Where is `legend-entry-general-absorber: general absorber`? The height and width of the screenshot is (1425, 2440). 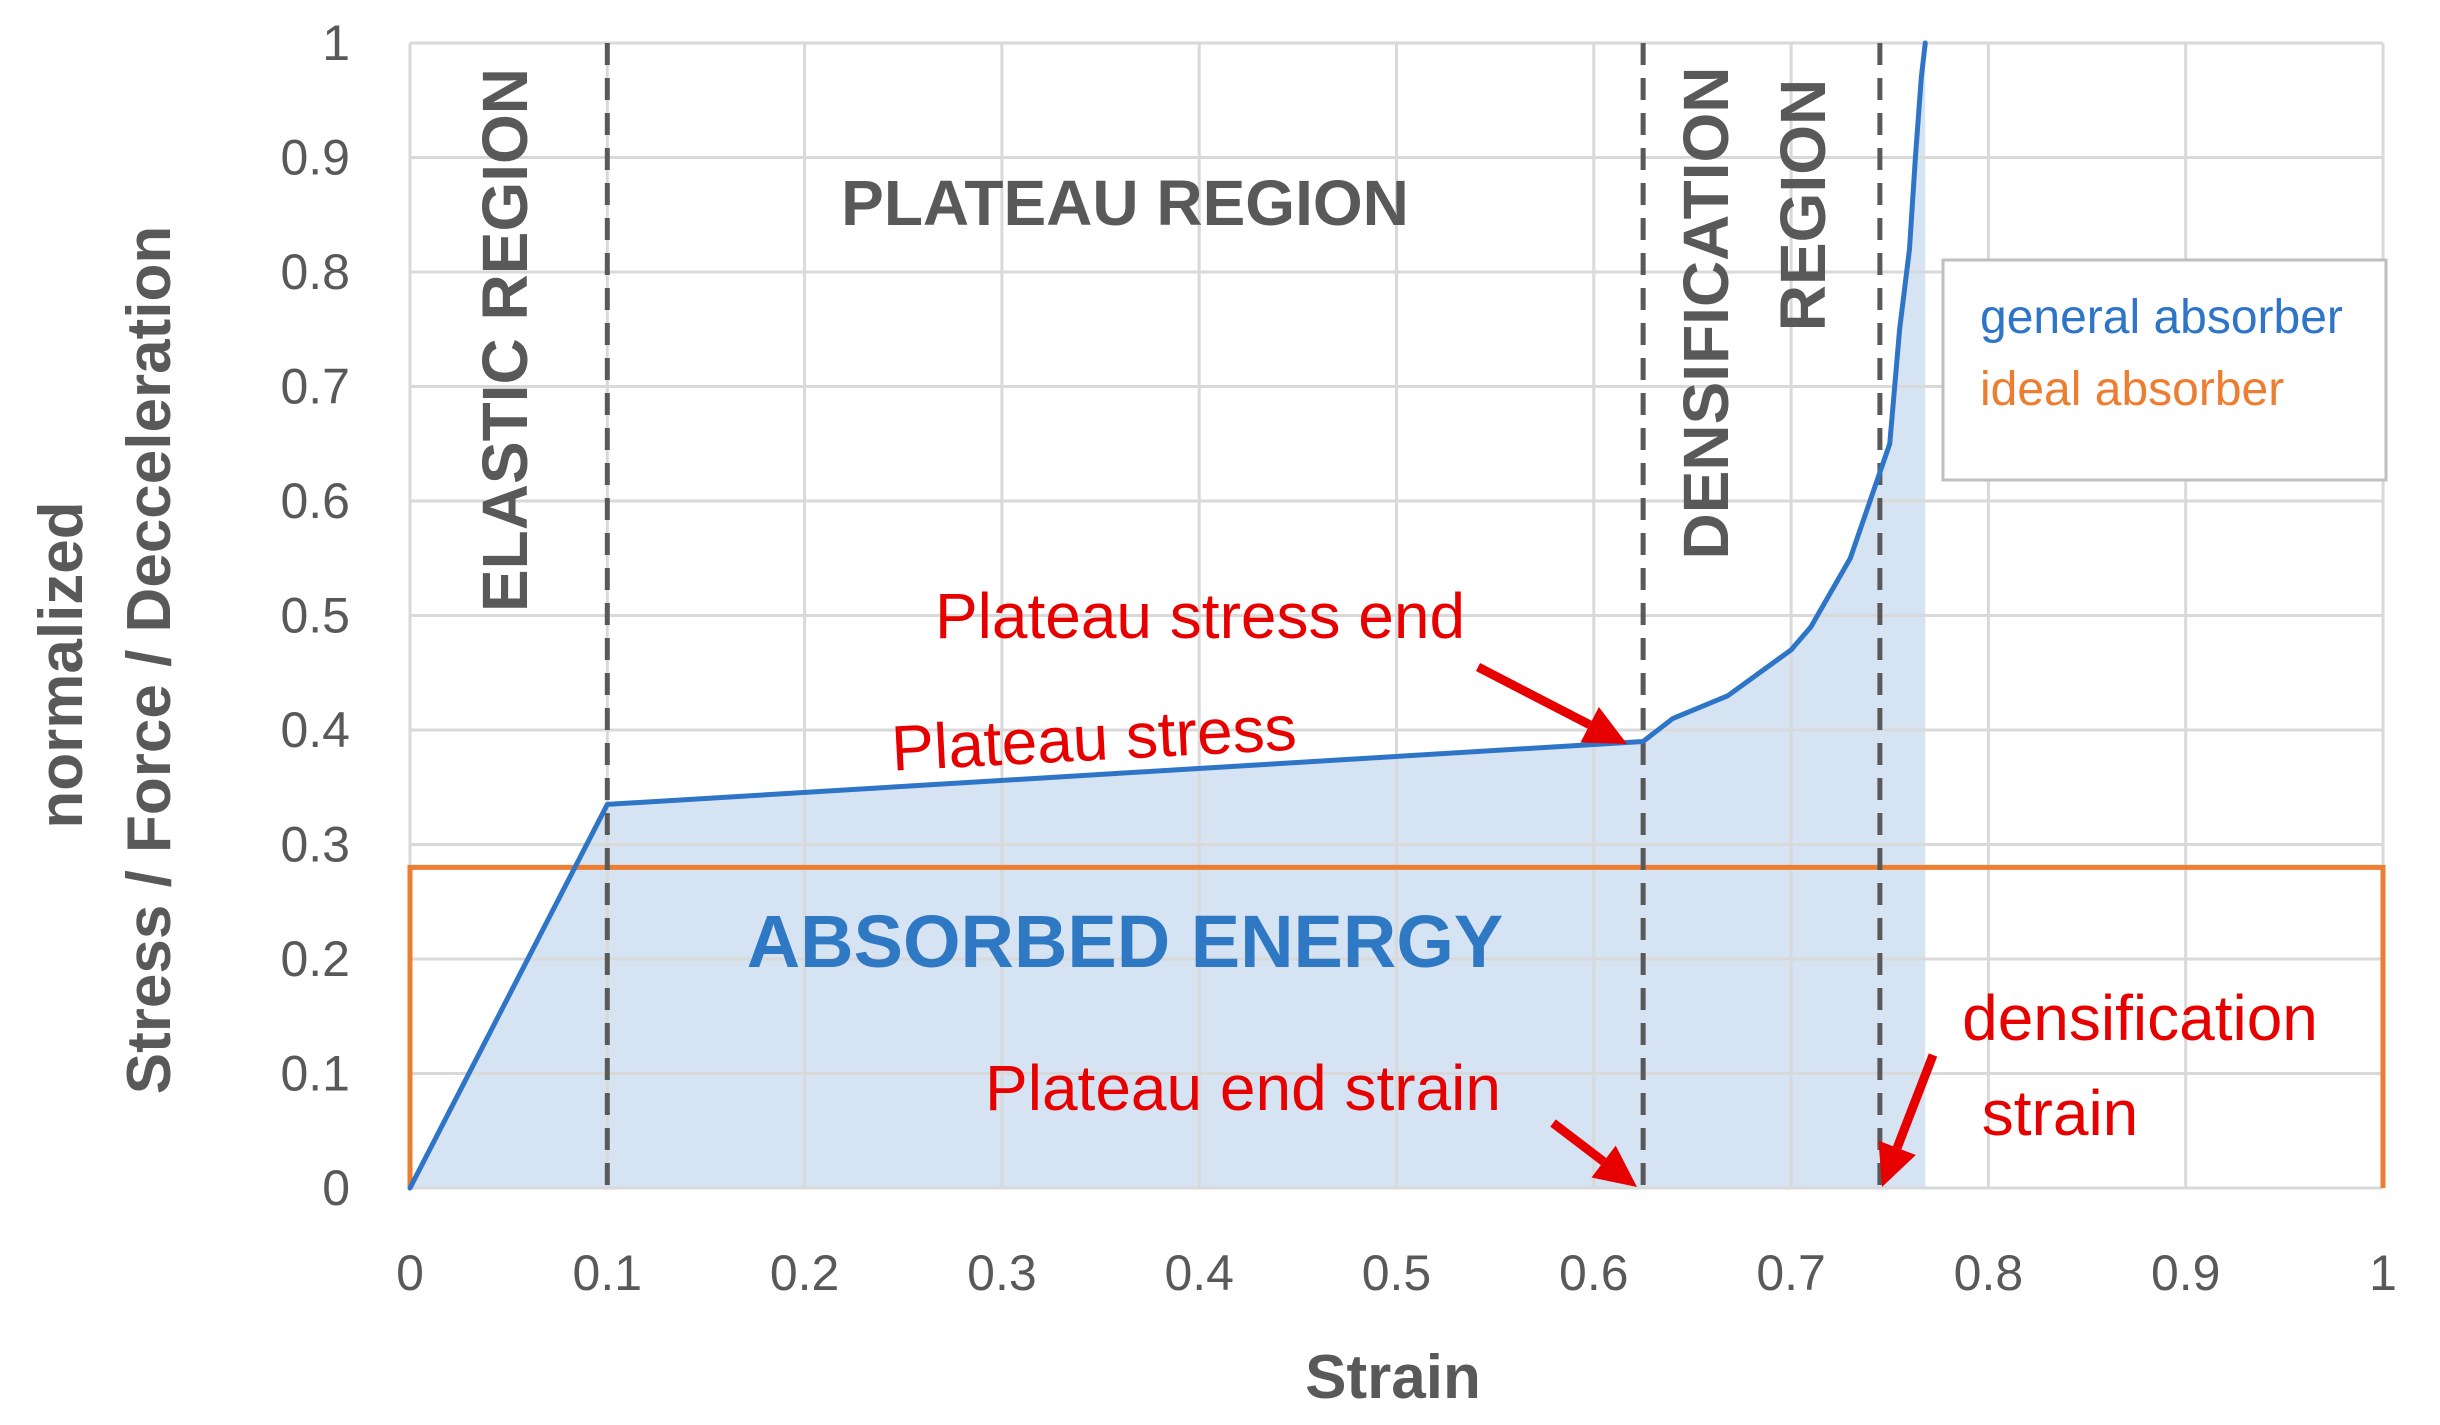
legend-entry-general-absorber: general absorber is located at coordinates (2161, 317).